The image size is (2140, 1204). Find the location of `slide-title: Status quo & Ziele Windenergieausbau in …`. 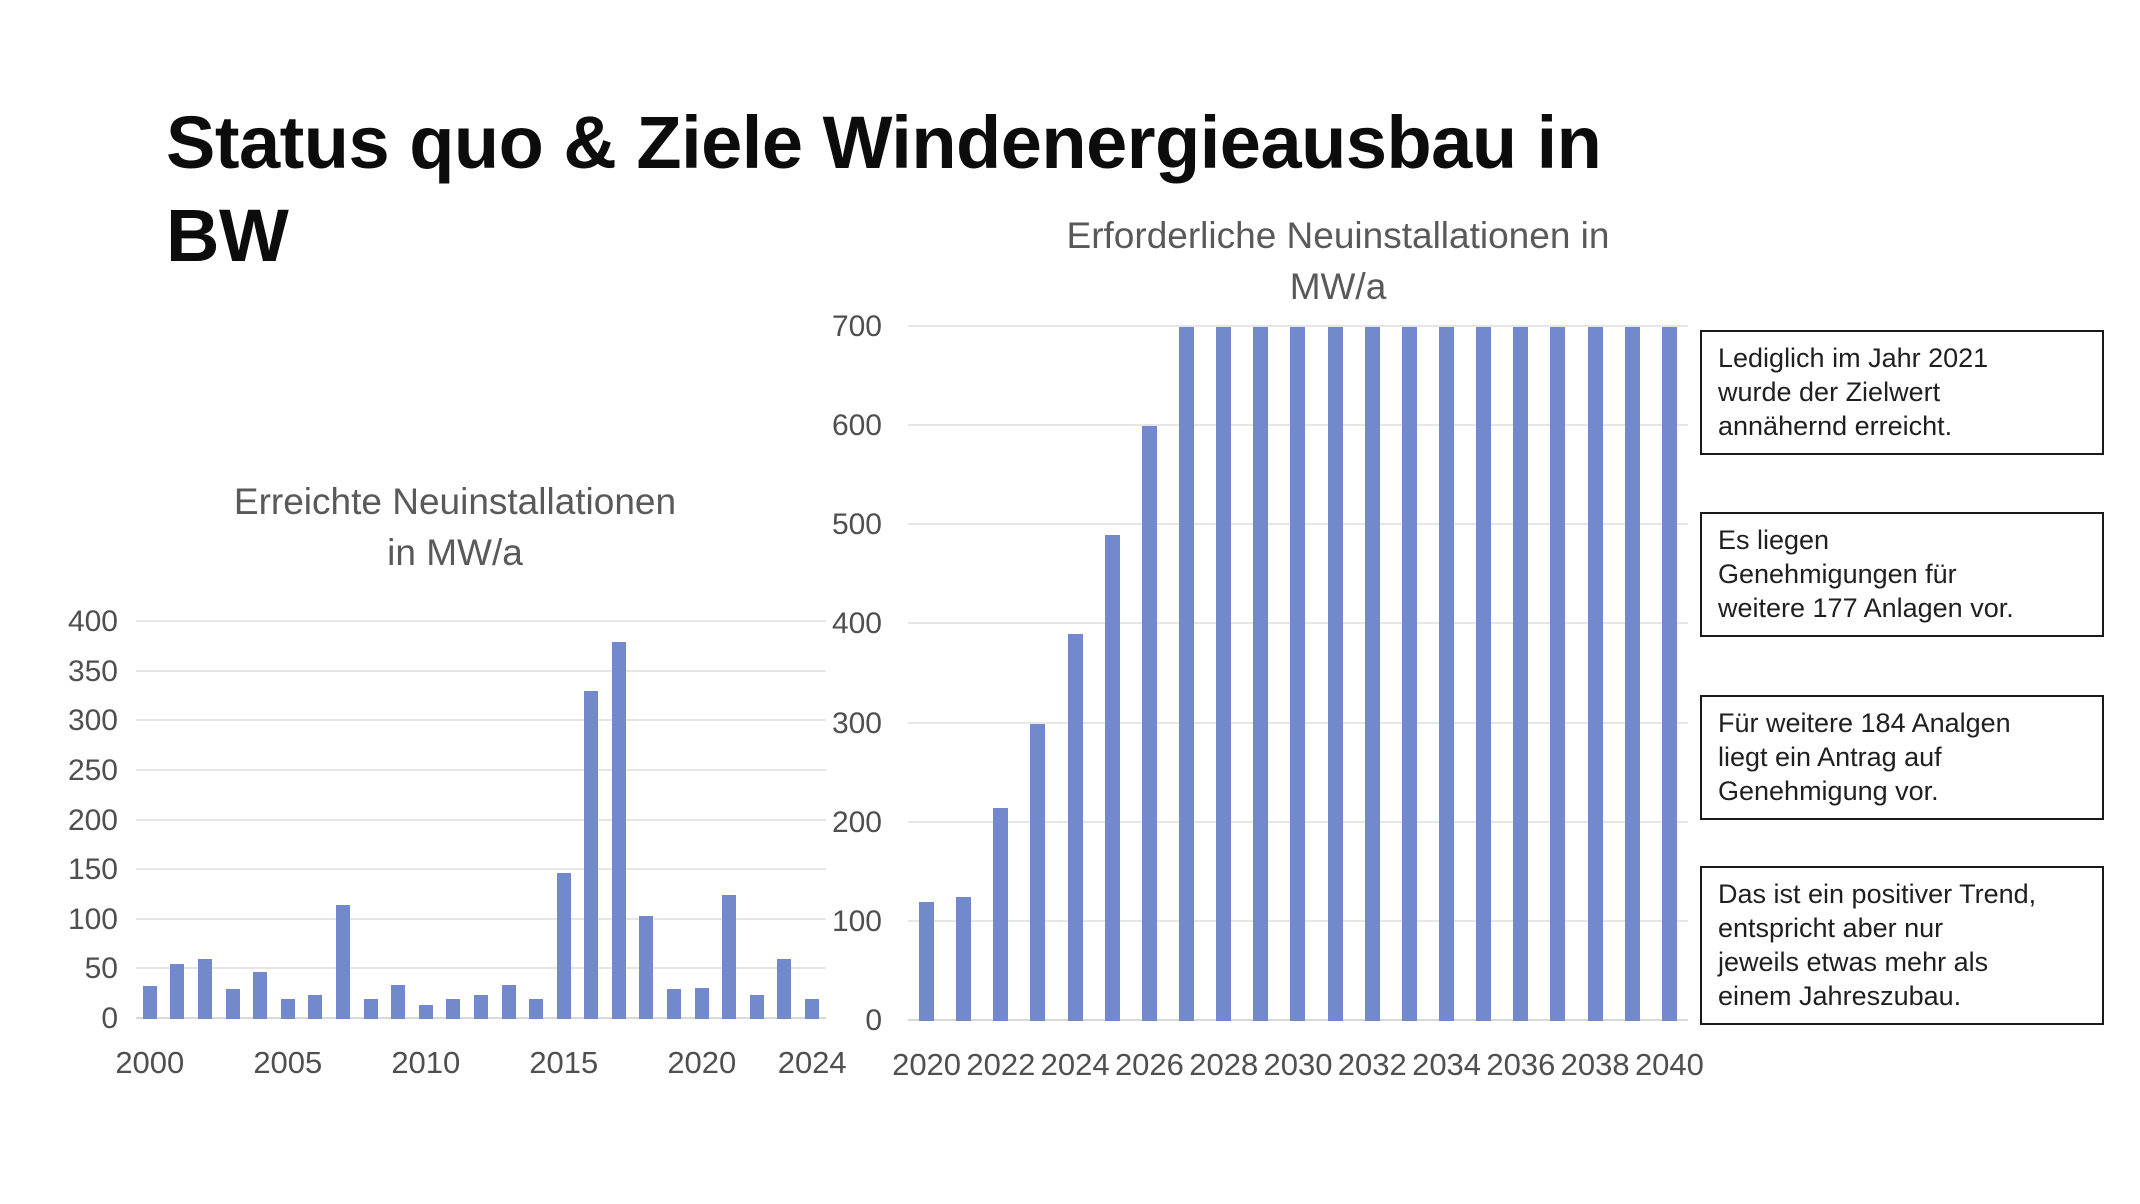

slide-title: Status quo & Ziele Windenergieausbau in … is located at coordinates (884, 189).